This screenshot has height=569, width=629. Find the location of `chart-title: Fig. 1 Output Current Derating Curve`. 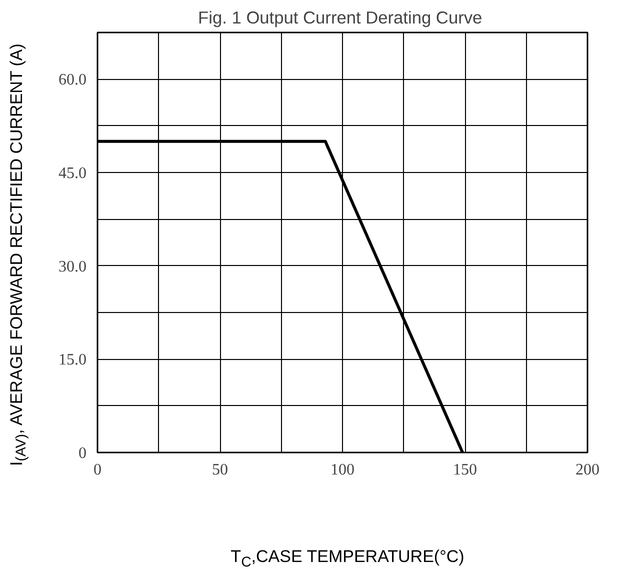

chart-title: Fig. 1 Output Current Derating Curve is located at coordinates (340, 18).